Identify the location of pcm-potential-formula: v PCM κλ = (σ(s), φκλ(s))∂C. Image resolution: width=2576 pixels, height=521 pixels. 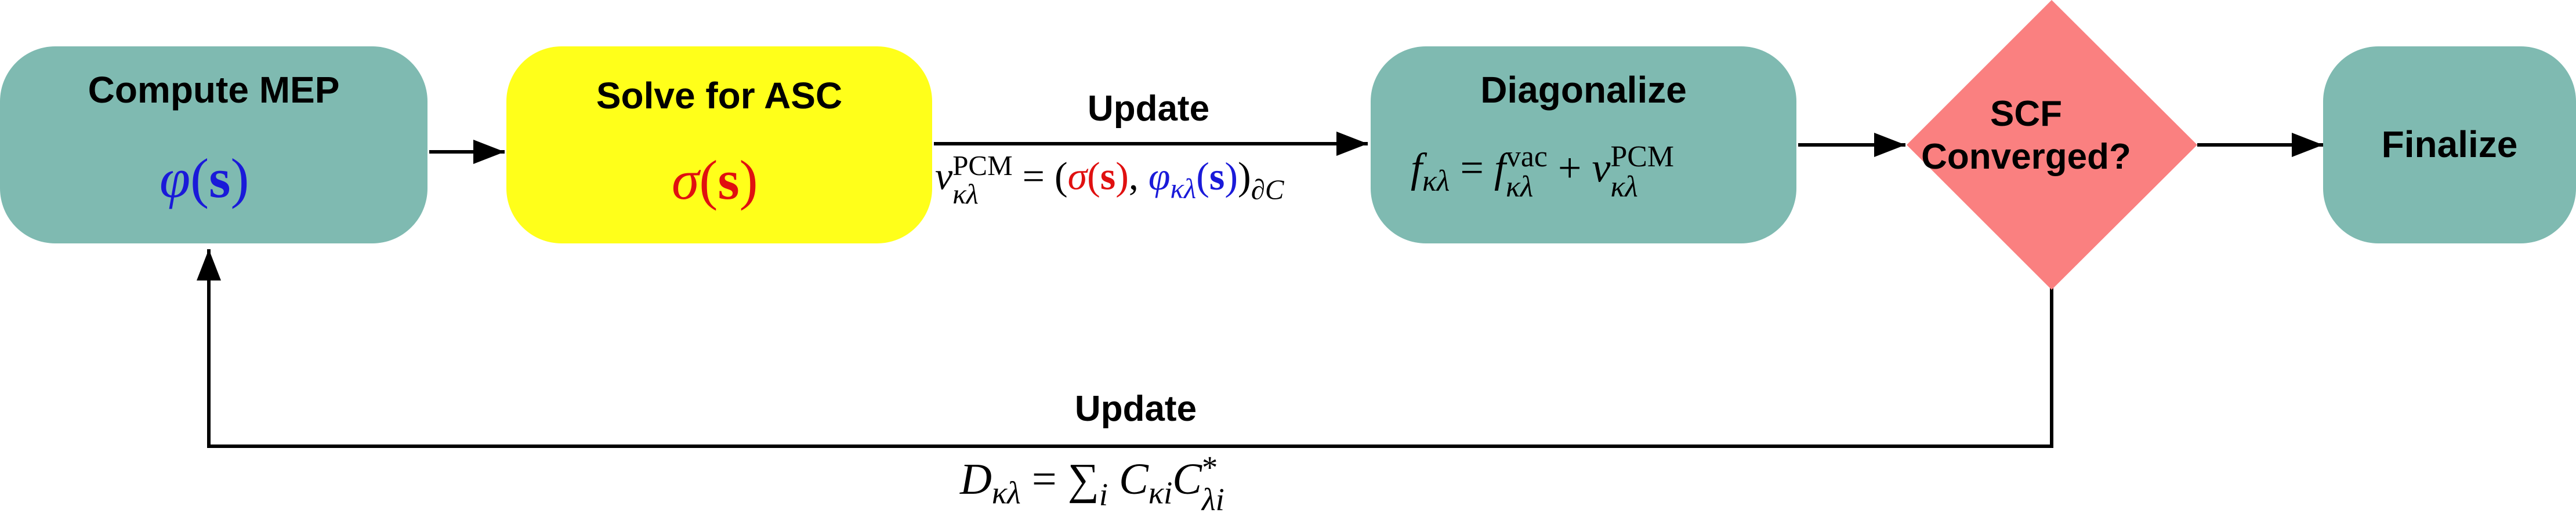
(1109, 180).